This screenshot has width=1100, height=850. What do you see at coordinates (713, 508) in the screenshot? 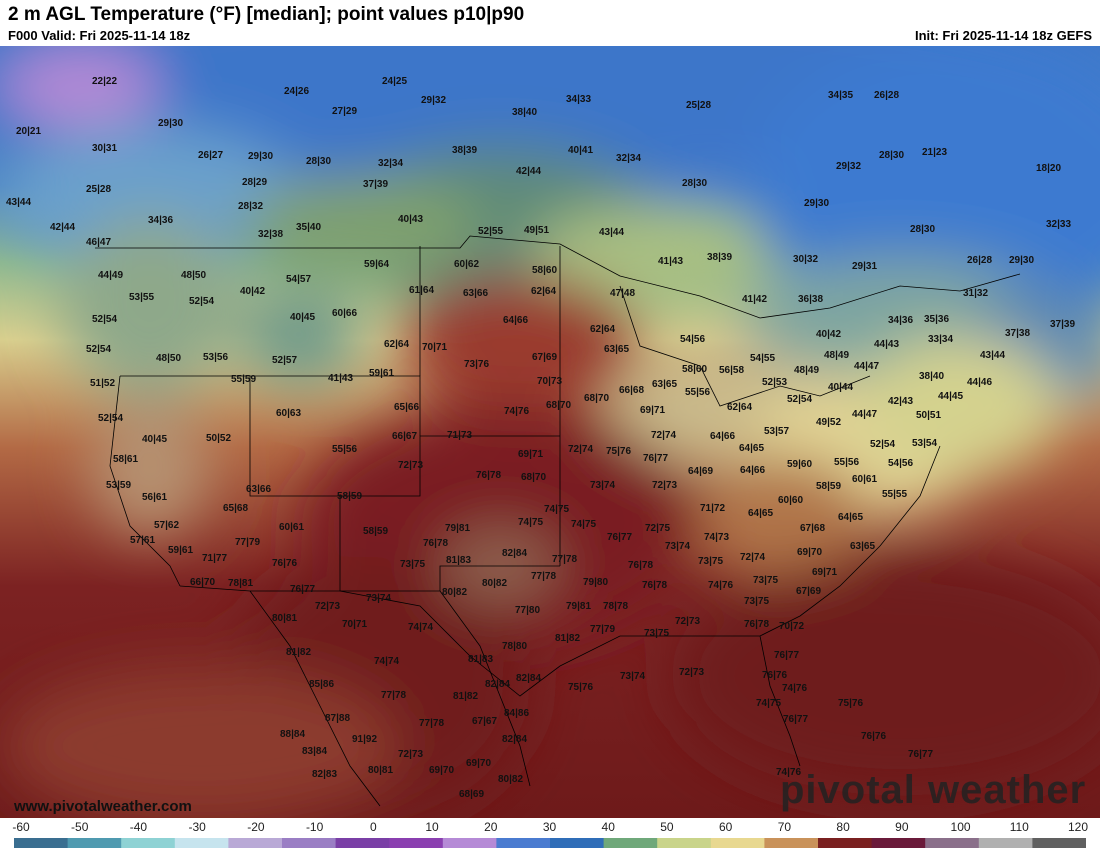
I see `point-value: 71|72` at bounding box center [713, 508].